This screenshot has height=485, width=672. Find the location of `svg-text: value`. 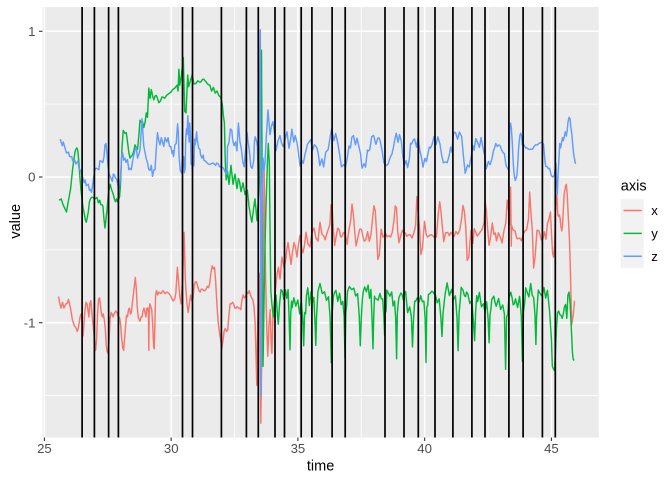

svg-text: value is located at coordinates (16, 221).